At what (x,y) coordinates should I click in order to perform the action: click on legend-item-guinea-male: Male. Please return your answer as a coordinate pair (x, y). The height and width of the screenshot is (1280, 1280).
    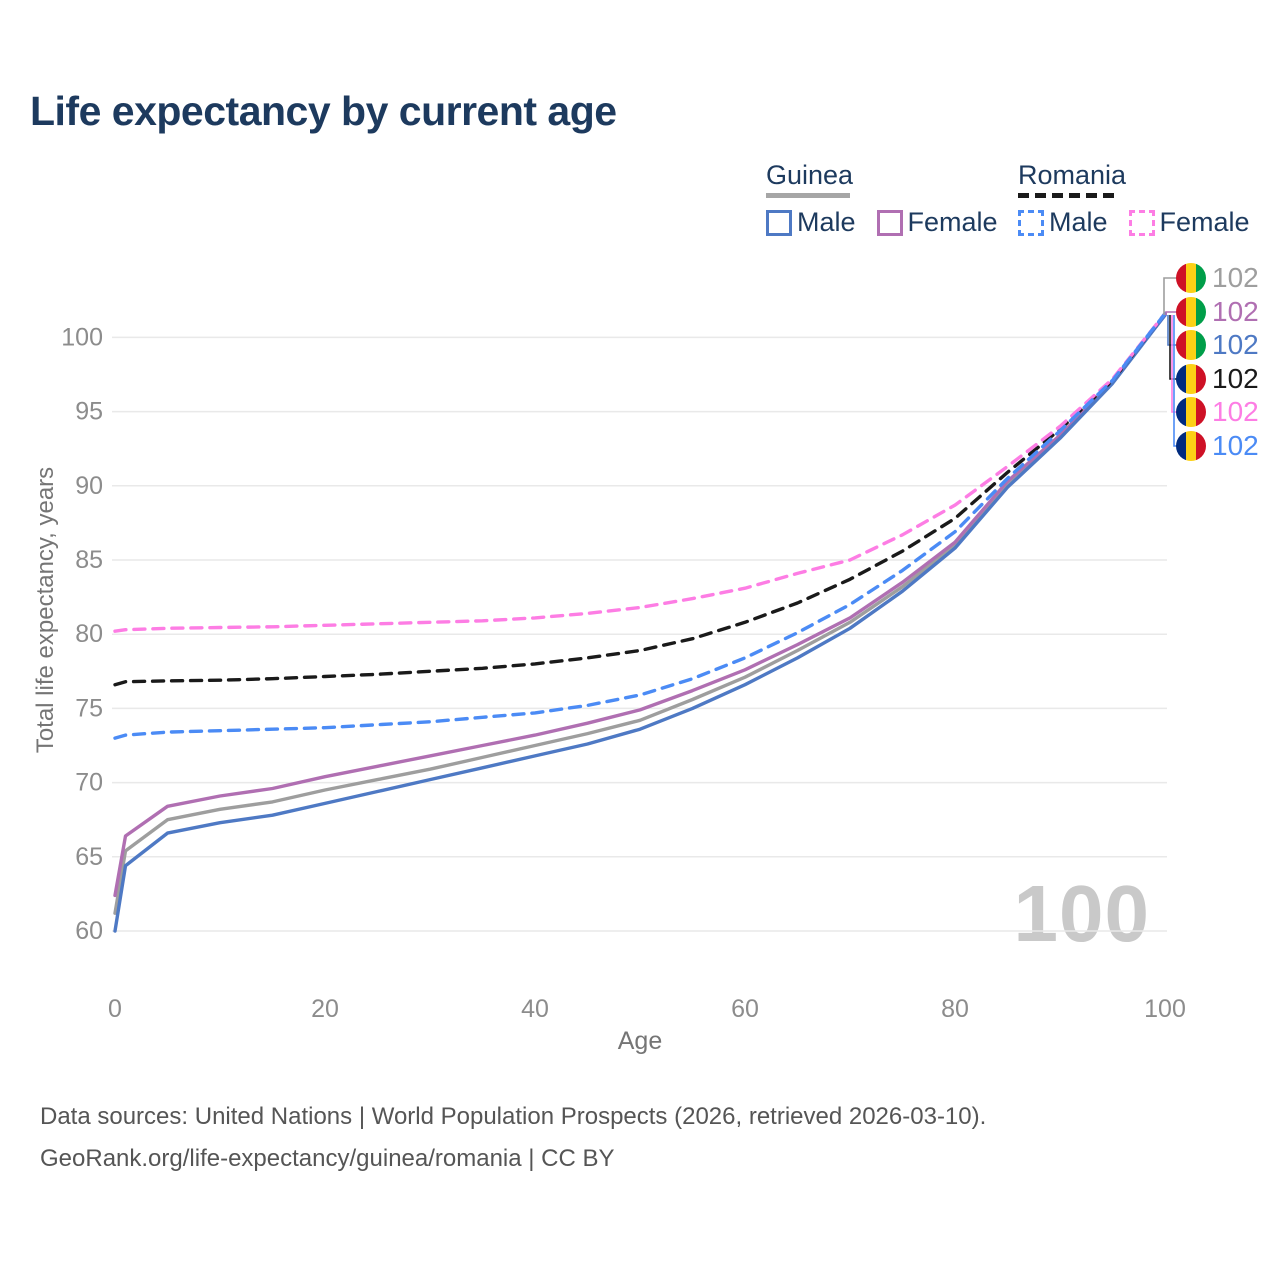
    Looking at the image, I should click on (811, 222).